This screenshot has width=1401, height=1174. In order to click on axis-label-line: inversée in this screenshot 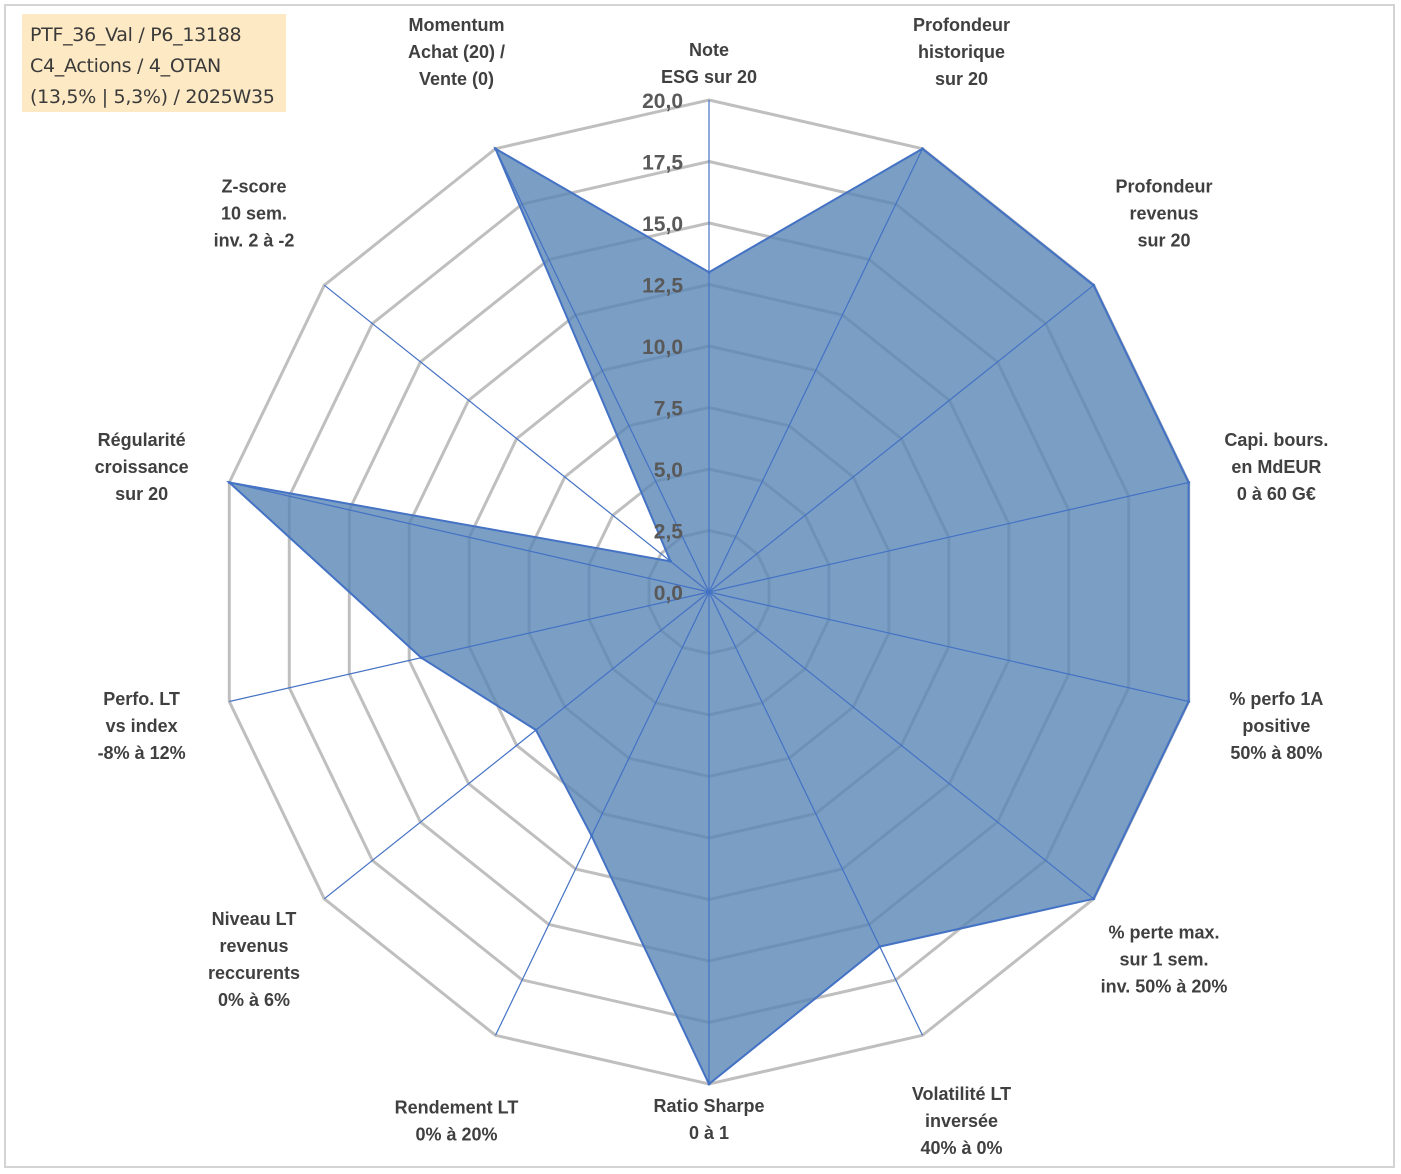, I will do `click(961, 1121)`.